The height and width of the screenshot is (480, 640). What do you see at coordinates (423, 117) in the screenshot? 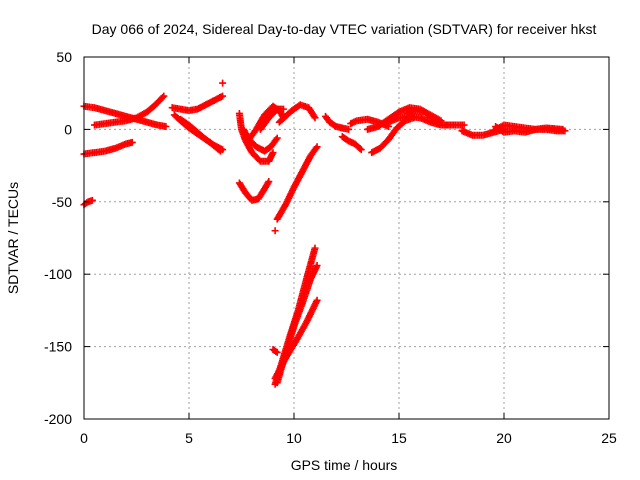
I see `series-arc-aa` at bounding box center [423, 117].